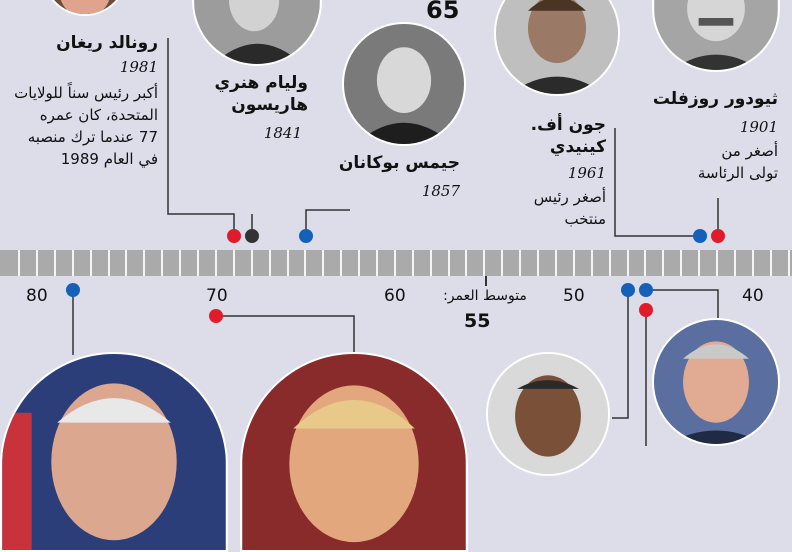  What do you see at coordinates (586, 173) in the screenshot?
I see `kennedy-year: 1961` at bounding box center [586, 173].